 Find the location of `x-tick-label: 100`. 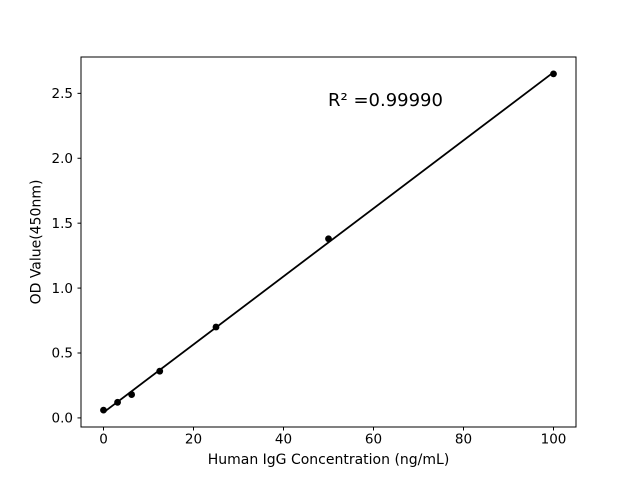

x-tick-label: 100 is located at coordinates (554, 440).